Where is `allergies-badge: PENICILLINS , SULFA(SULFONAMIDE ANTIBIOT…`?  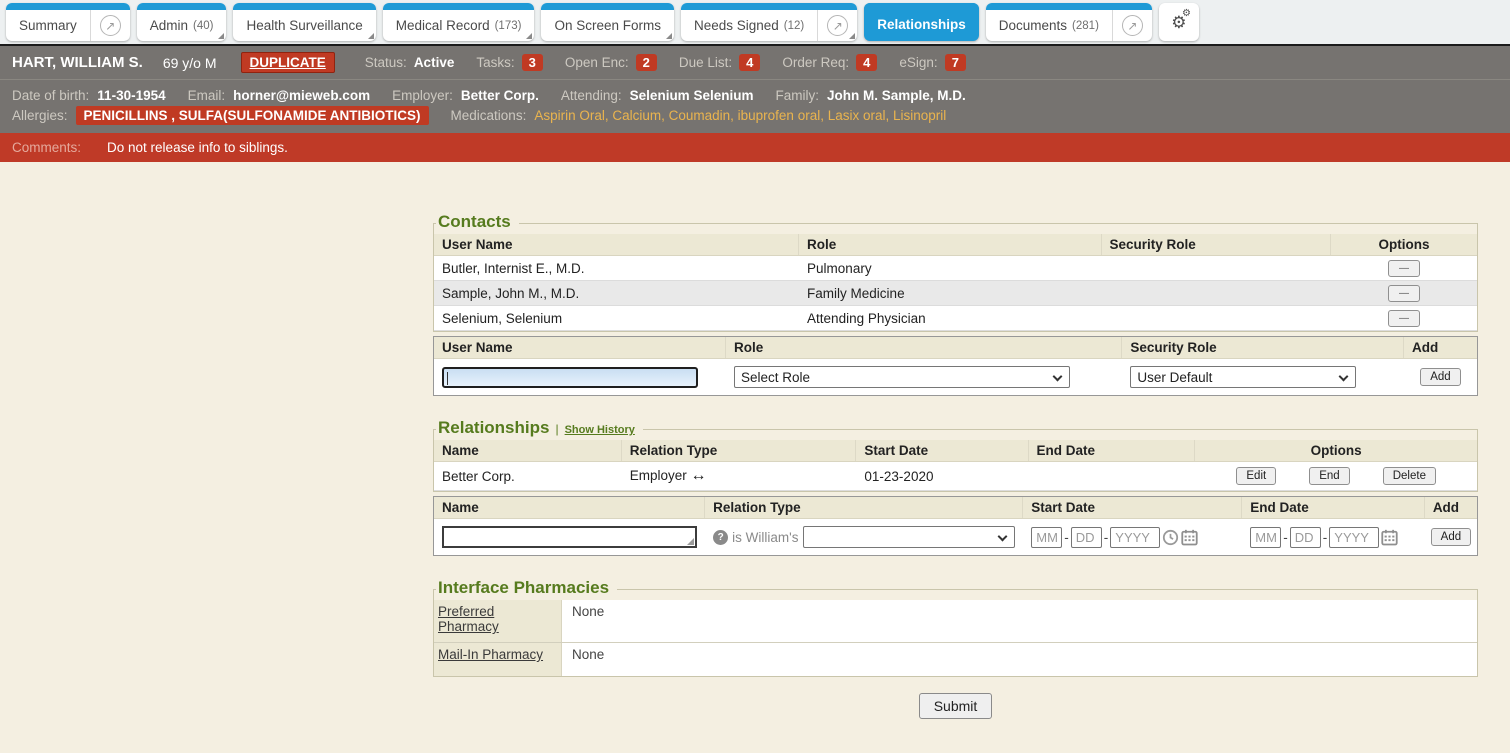
allergies-badge: PENICILLINS , SULFA(SULFONAMIDE ANTIBIOT… is located at coordinates (252, 115).